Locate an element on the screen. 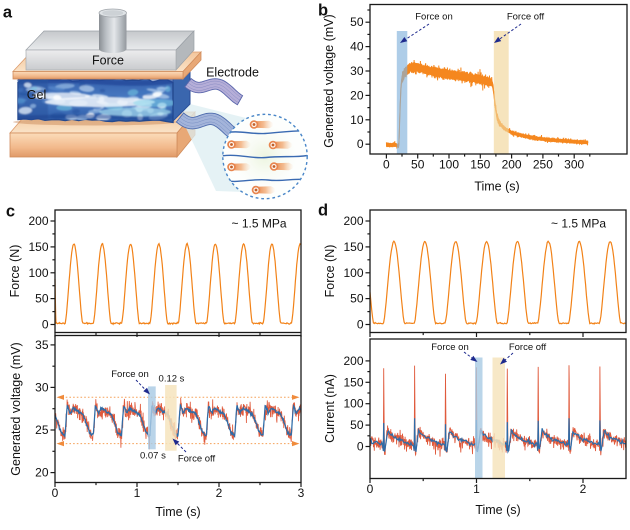  svg-text: 25 is located at coordinates (42, 430).